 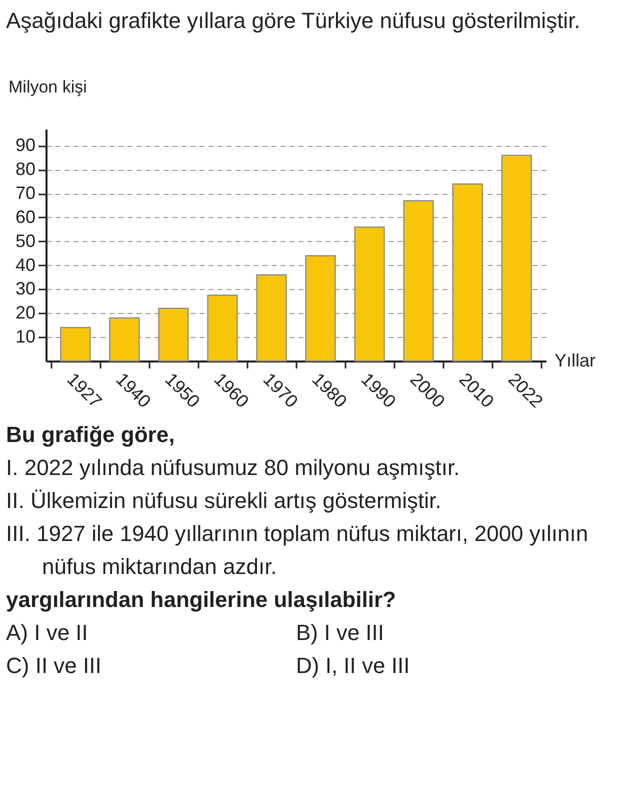 What do you see at coordinates (341, 633) in the screenshot?
I see `text: B) I ve III` at bounding box center [341, 633].